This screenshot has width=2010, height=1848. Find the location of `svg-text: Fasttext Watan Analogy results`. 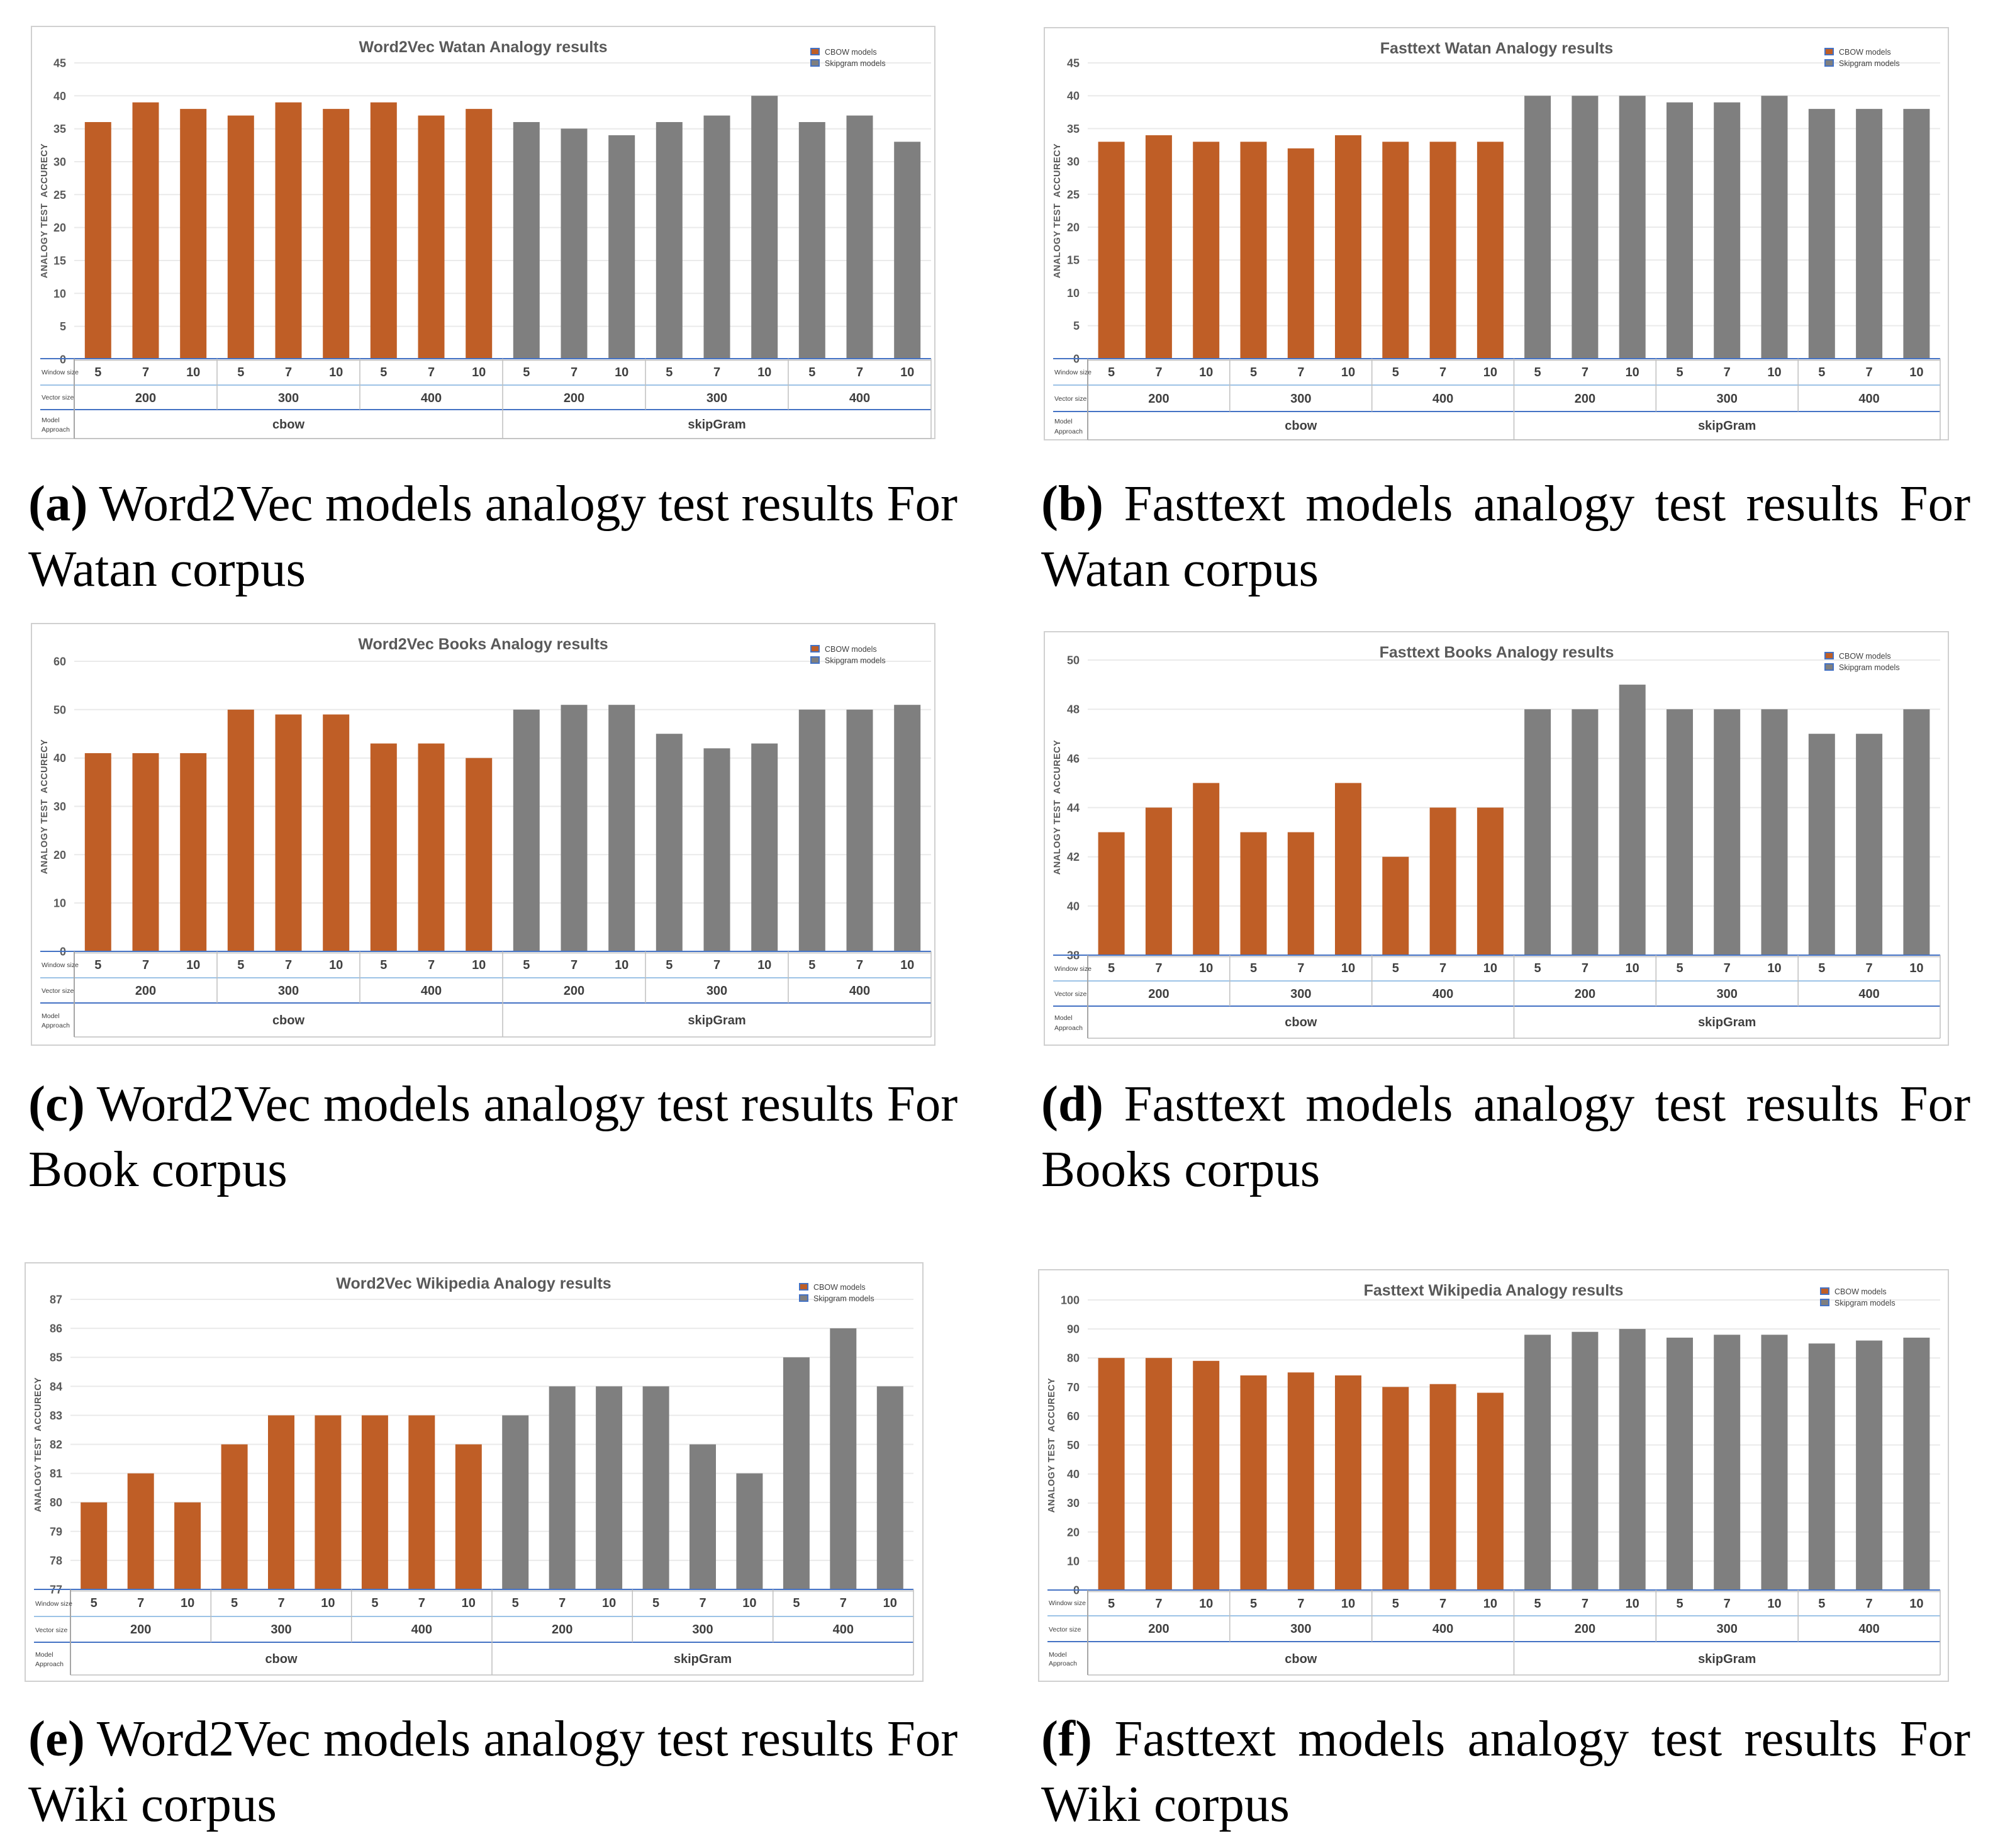

svg-text: Fasttext Watan Analogy results is located at coordinates (1496, 48).